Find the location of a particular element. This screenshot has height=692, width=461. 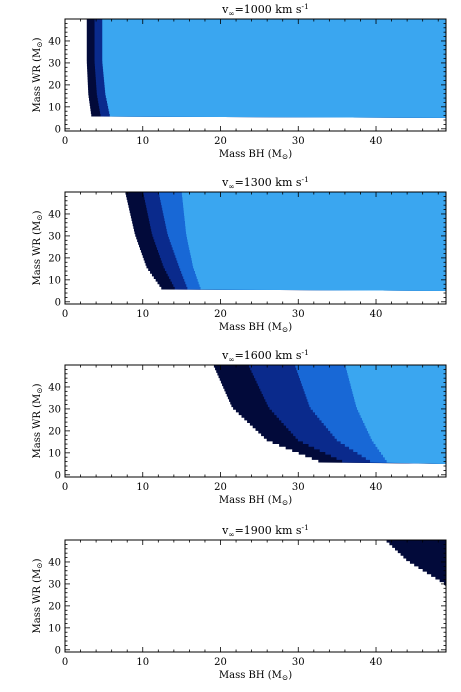

panel-title: v∞=1300 km s-1 is located at coordinates (265, 183).